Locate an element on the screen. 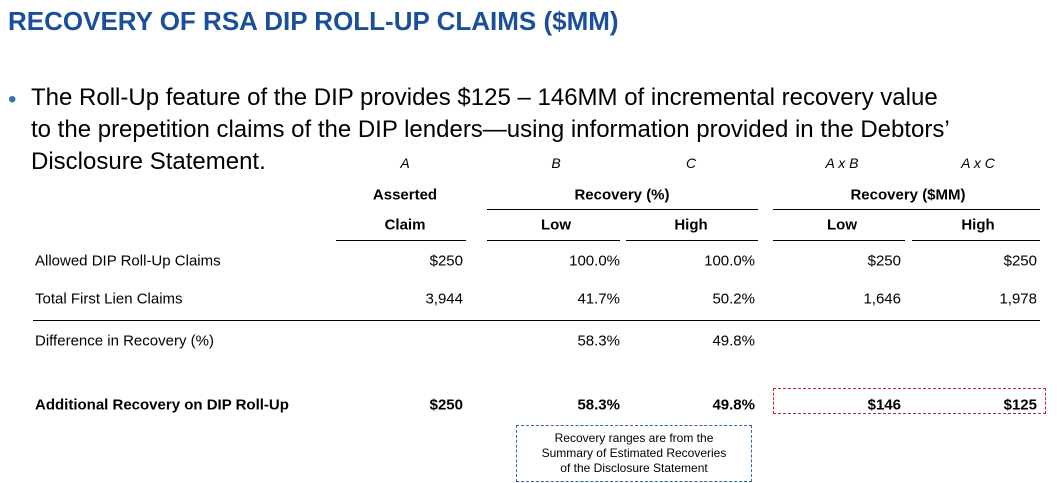 This screenshot has width=1058, height=483. table-cell: 3,944 is located at coordinates (444, 299).